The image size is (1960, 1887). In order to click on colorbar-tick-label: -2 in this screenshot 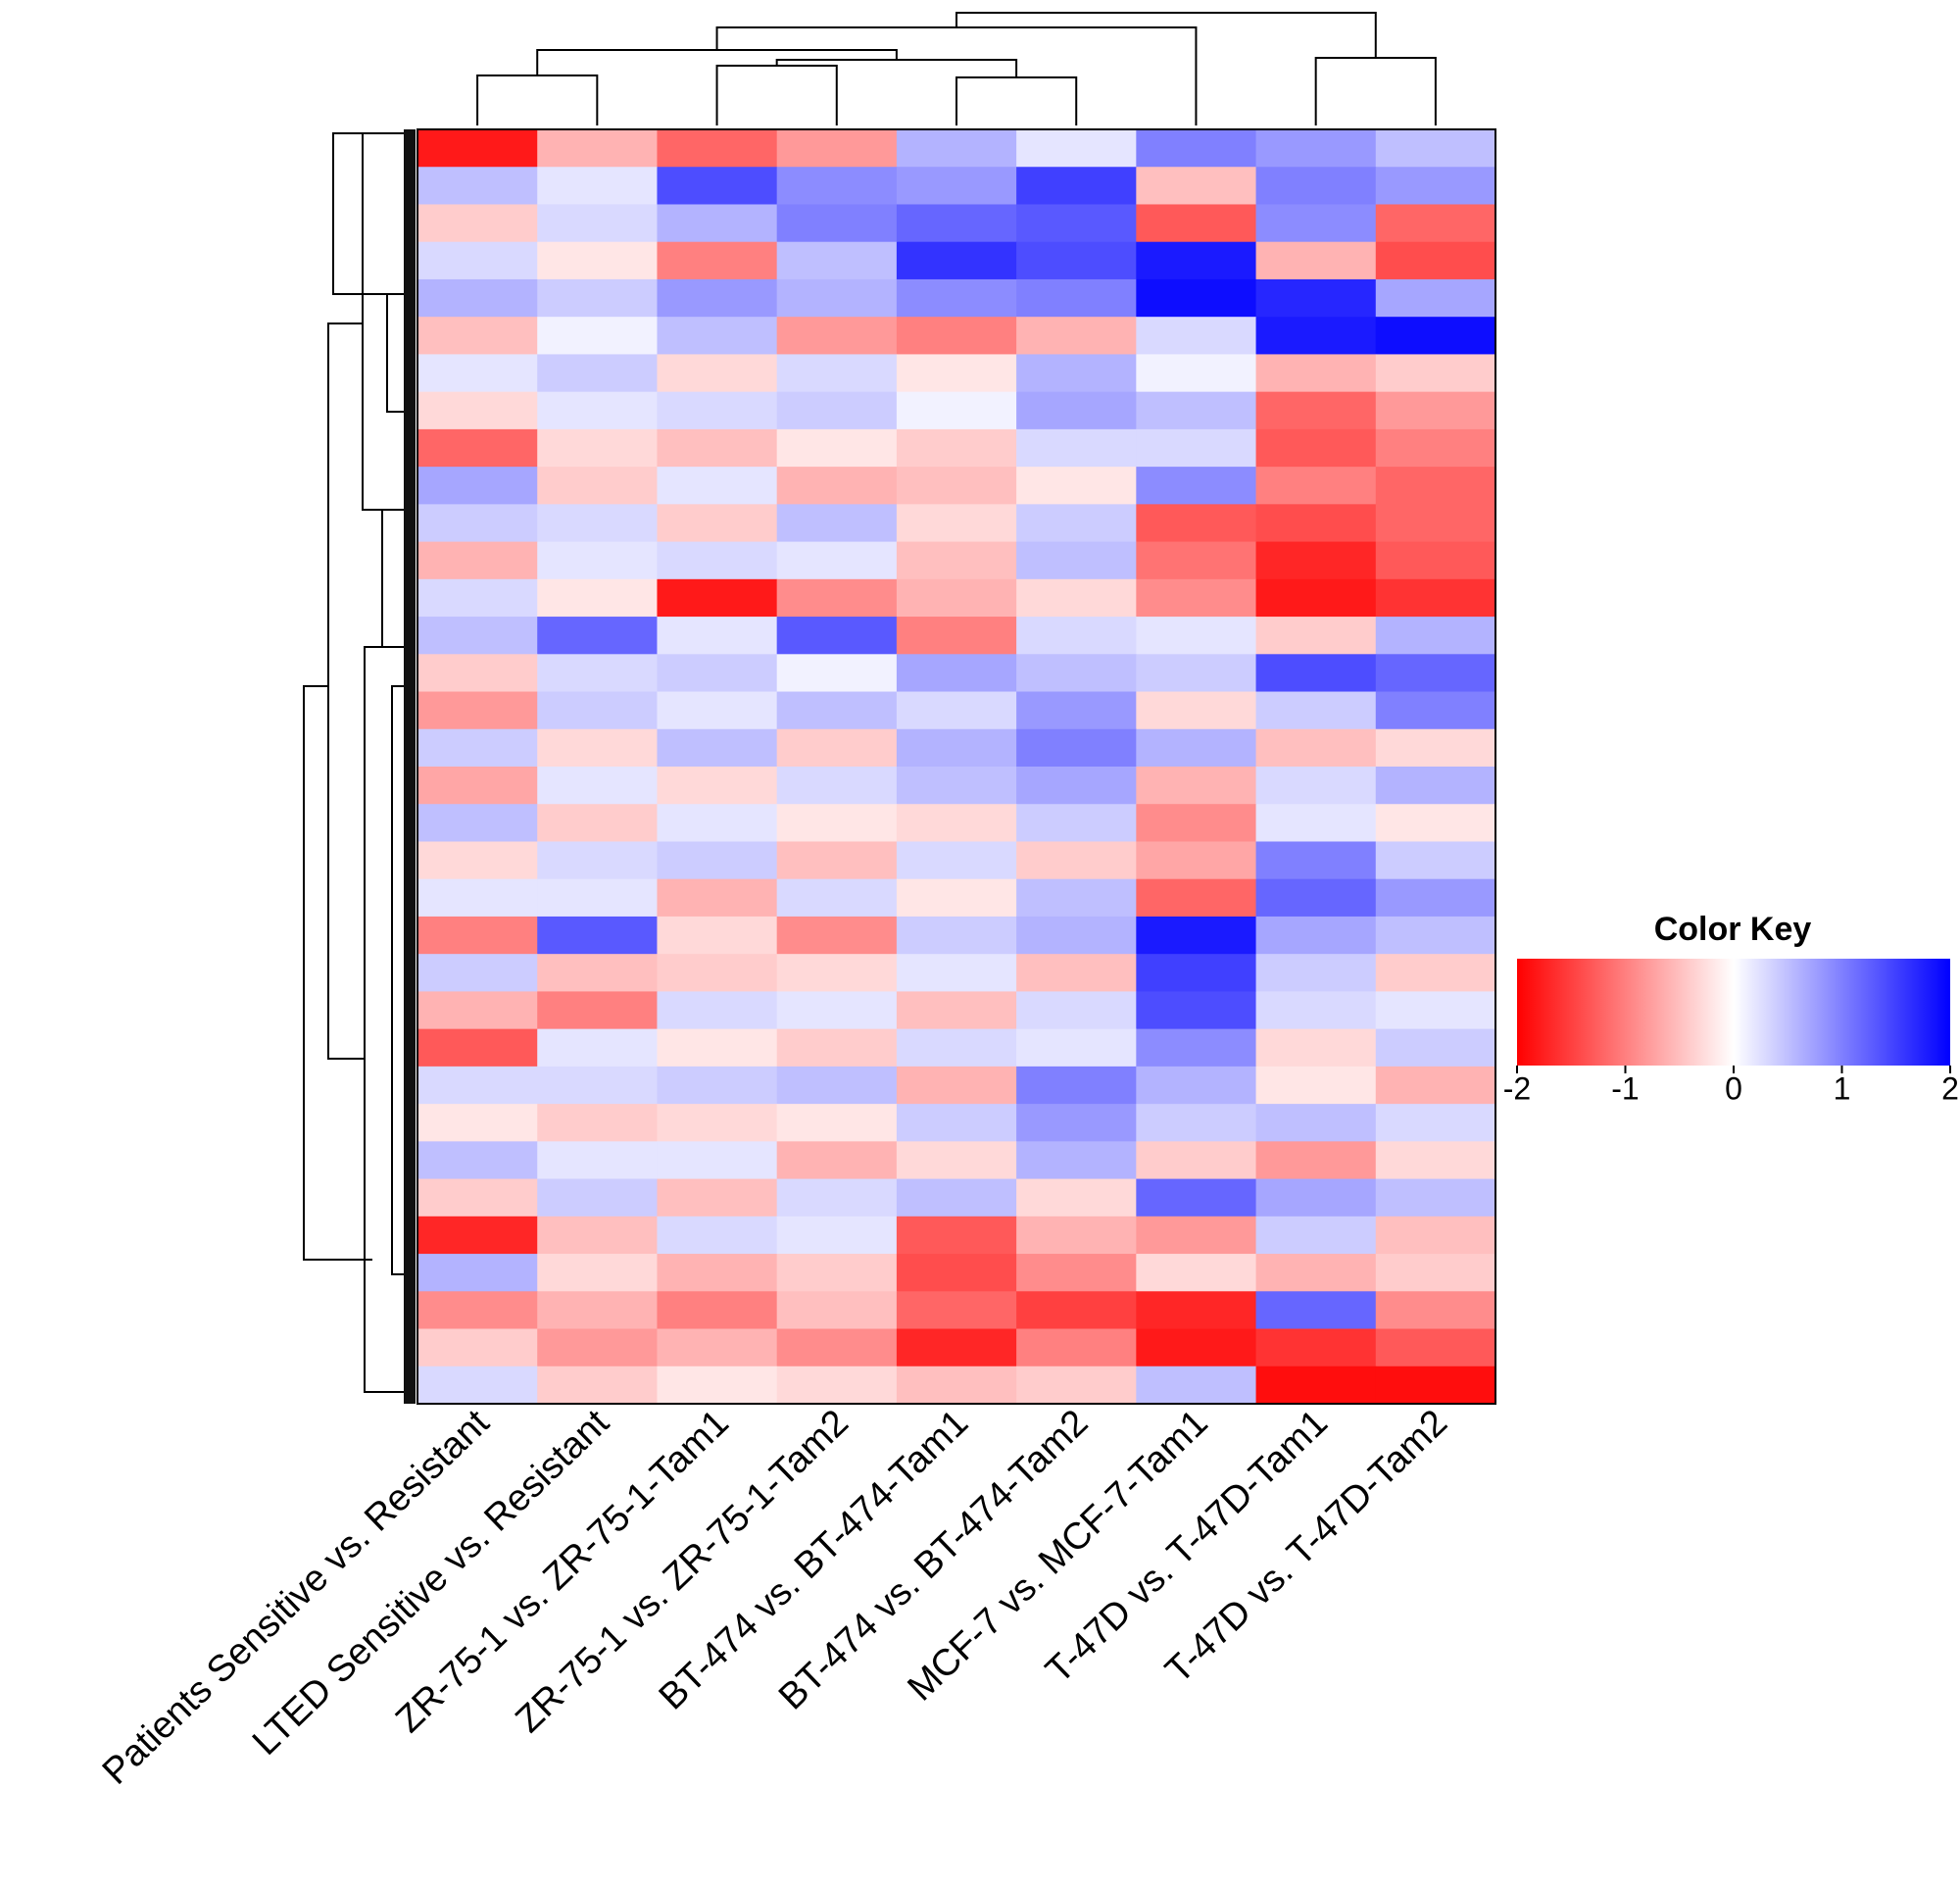, I will do `click(1517, 1088)`.